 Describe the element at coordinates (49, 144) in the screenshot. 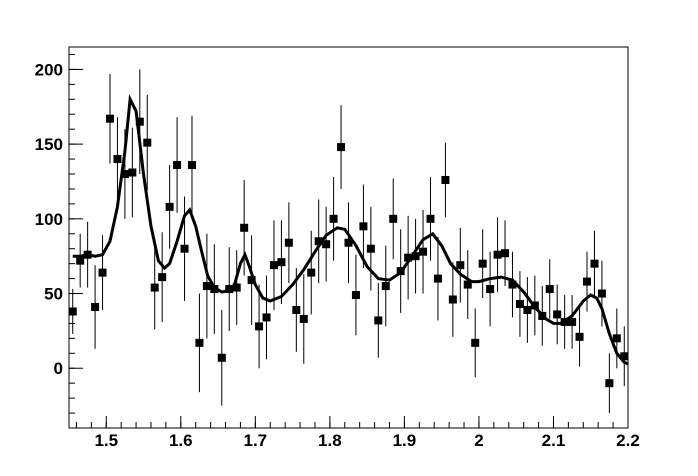

I see `y-tick-label: 150` at that location.